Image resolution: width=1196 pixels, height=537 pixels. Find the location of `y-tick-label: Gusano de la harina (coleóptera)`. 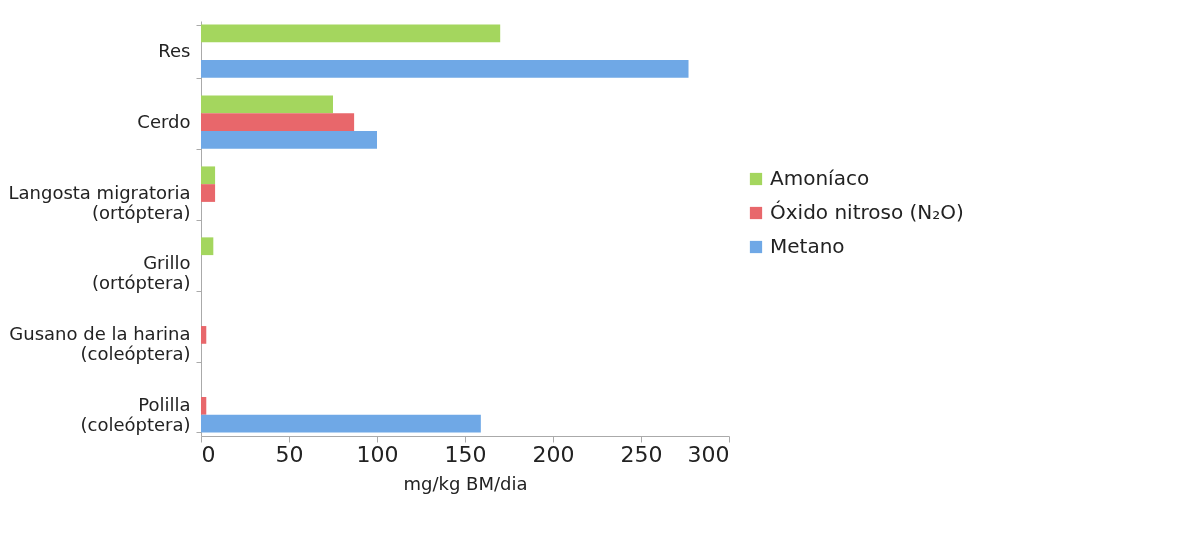

y-tick-label: Gusano de la harina (coleóptera) is located at coordinates (100, 344).